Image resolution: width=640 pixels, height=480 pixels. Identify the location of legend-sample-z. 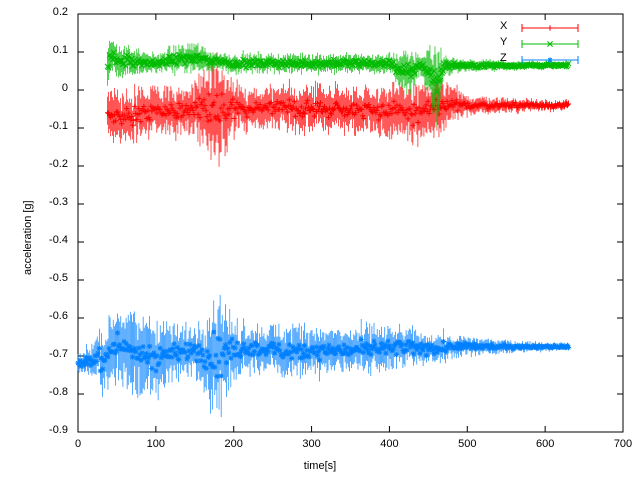
(550, 60).